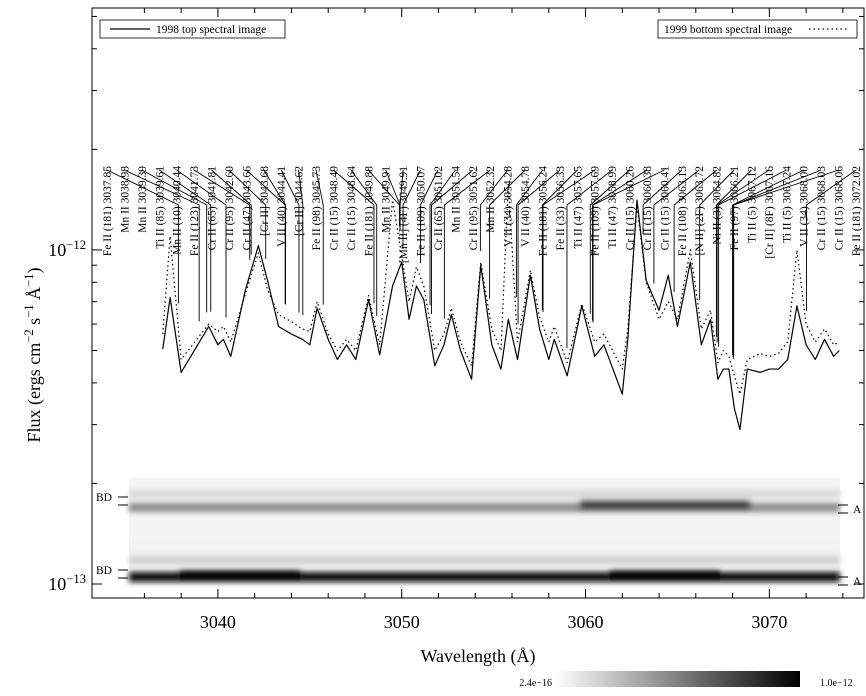 The height and width of the screenshot is (696, 866). What do you see at coordinates (218, 622) in the screenshot?
I see `x-tick-label: 3040` at bounding box center [218, 622].